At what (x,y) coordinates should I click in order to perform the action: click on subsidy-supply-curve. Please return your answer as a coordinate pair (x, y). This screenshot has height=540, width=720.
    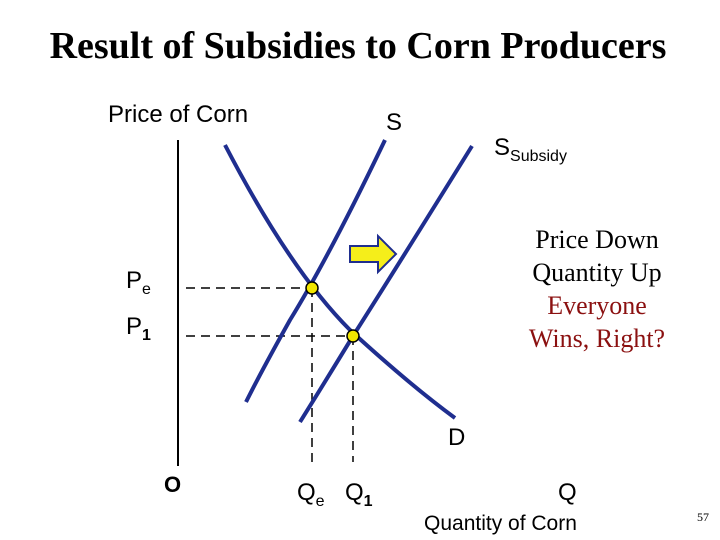
    Looking at the image, I should click on (386, 284).